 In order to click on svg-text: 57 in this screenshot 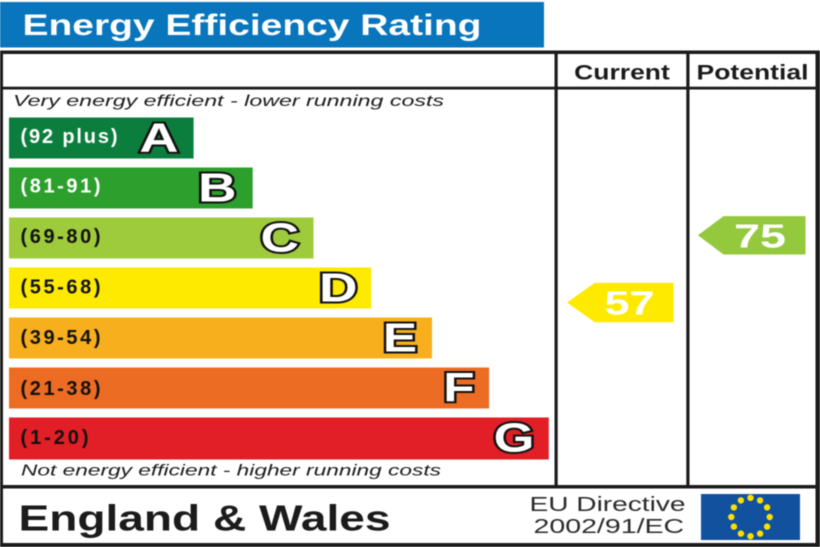, I will do `click(630, 303)`.